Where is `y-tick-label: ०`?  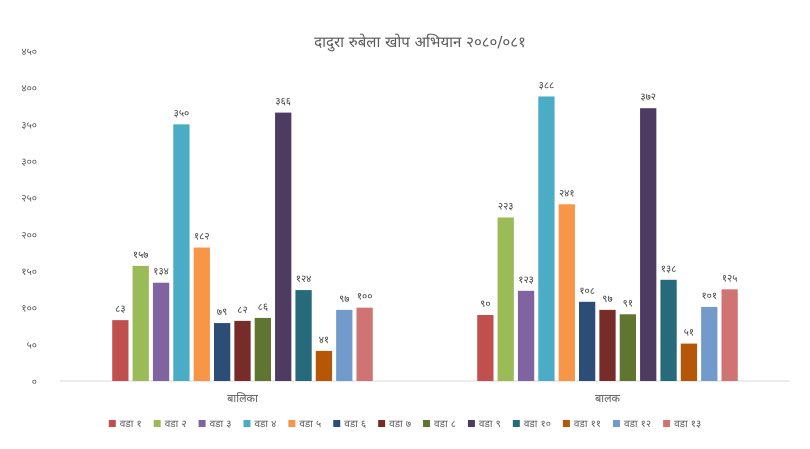 y-tick-label: ० is located at coordinates (34, 382).